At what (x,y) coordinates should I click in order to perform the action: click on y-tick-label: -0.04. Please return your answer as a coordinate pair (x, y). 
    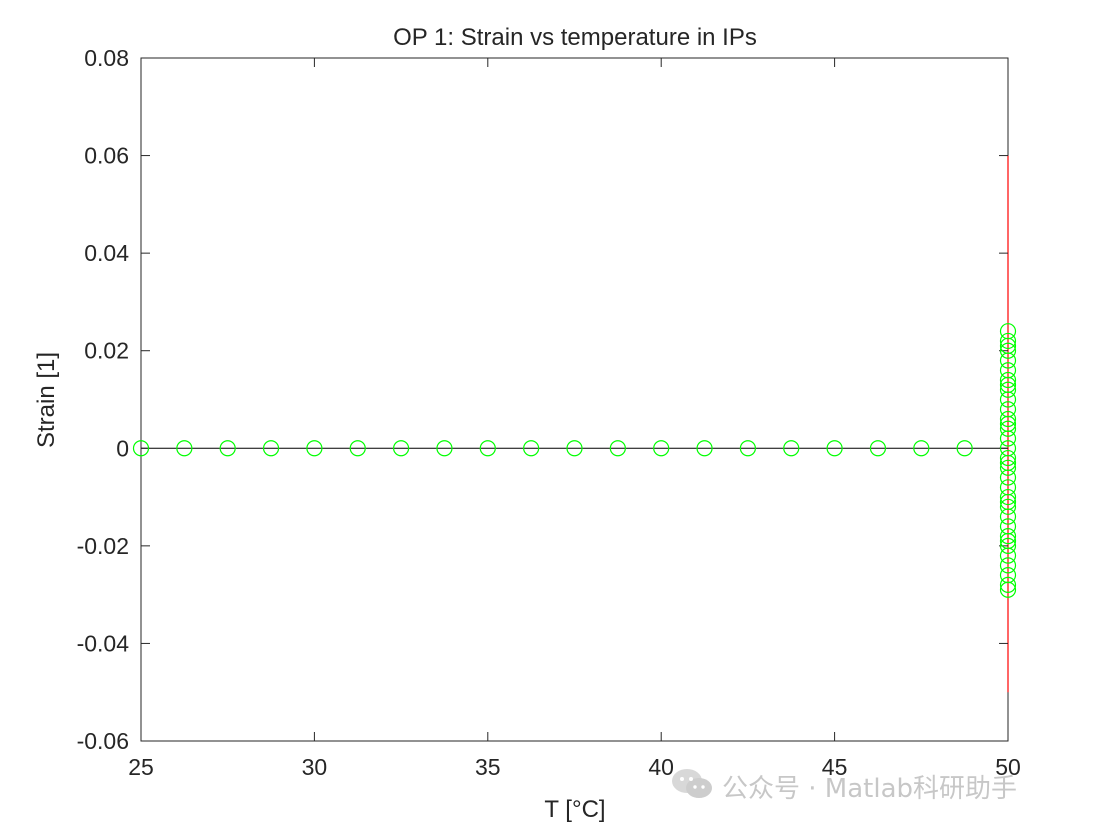
    Looking at the image, I should click on (103, 643).